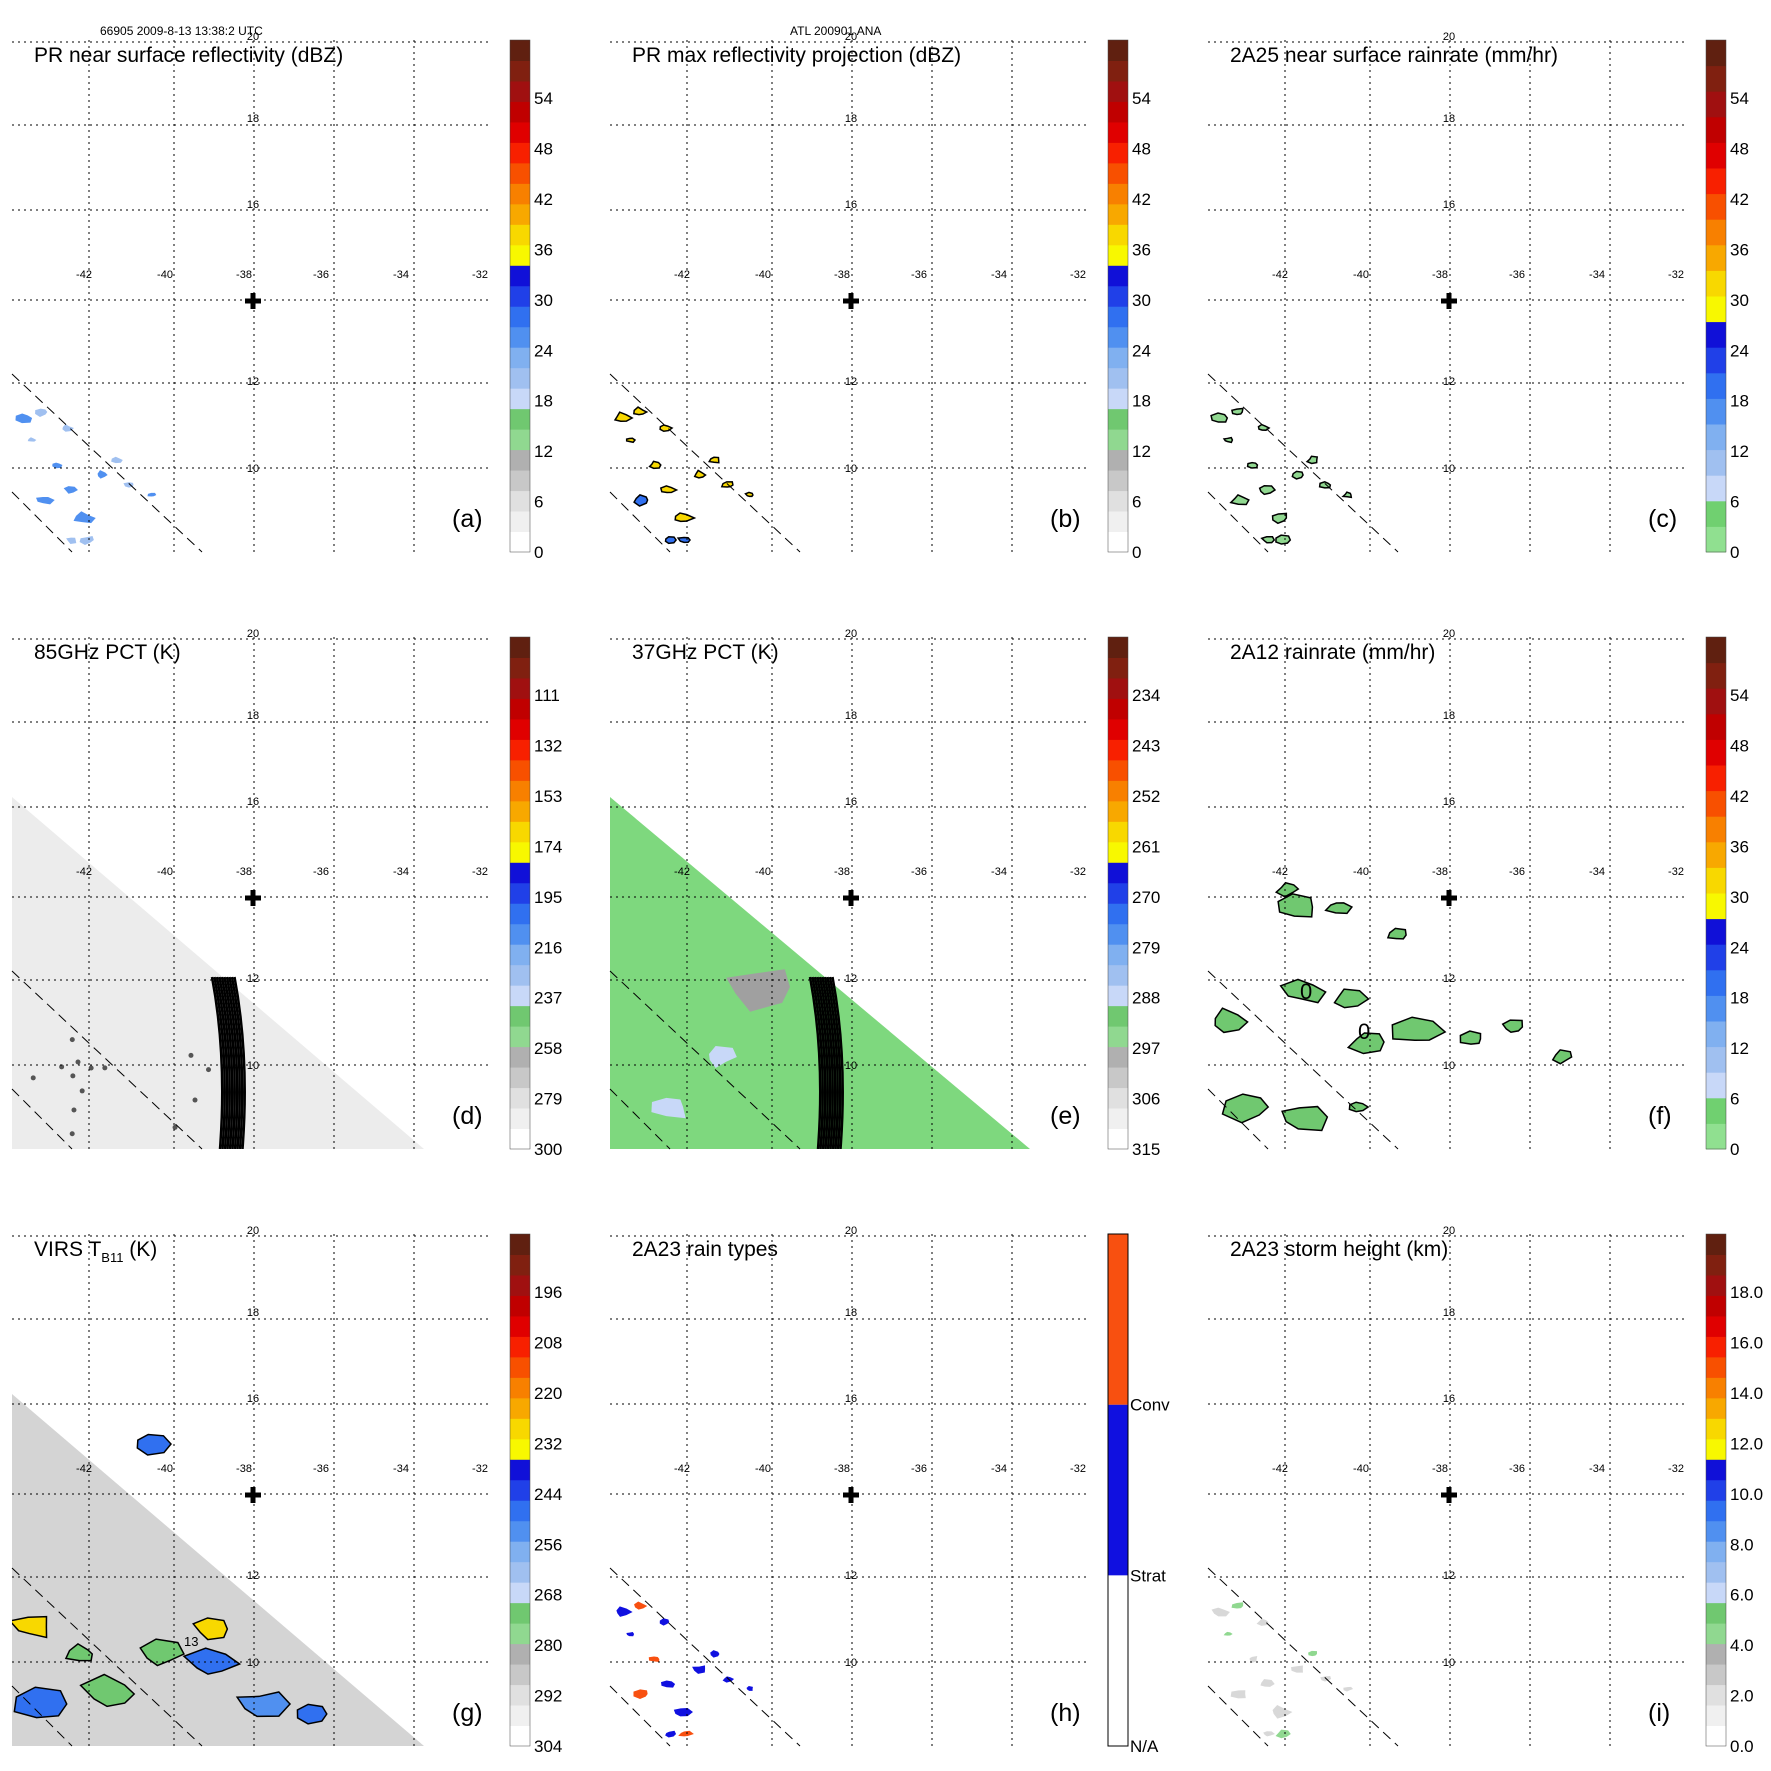 The height and width of the screenshot is (1771, 1771). What do you see at coordinates (548, 1494) in the screenshot?
I see `colorbar-tick-label: 244` at bounding box center [548, 1494].